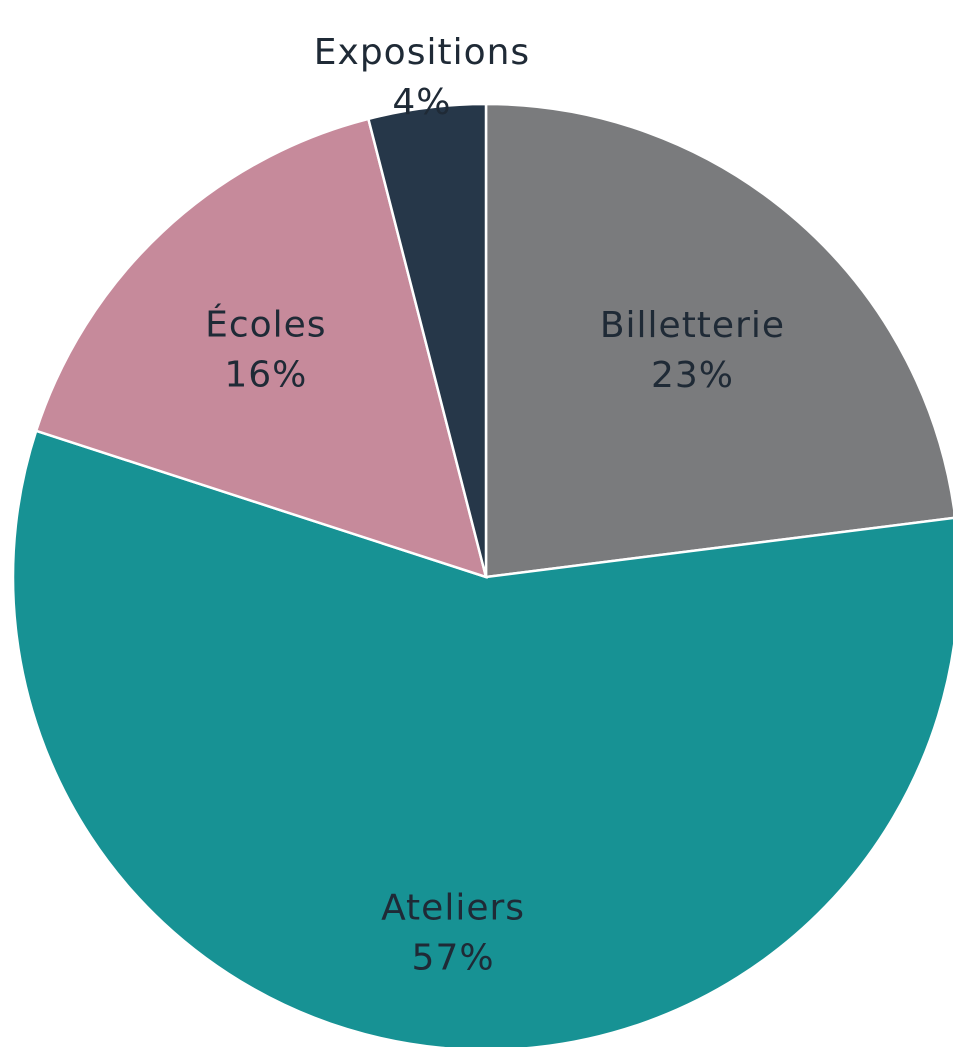 The image size is (953, 1047). I want to click on slice-label: Écoles, so click(265, 325).